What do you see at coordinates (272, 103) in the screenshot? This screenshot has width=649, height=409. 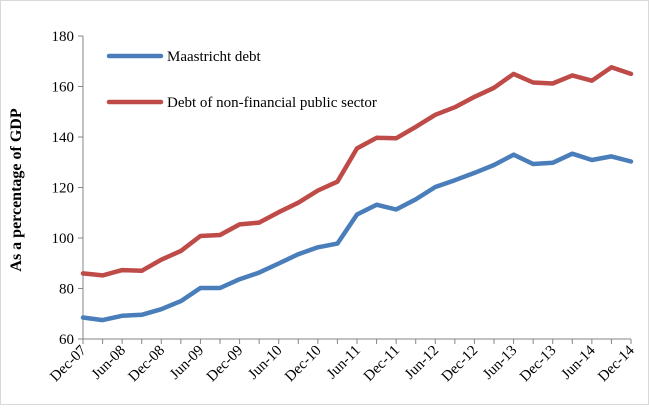 I see `legend-label: Debt of non-financial public sector` at bounding box center [272, 103].